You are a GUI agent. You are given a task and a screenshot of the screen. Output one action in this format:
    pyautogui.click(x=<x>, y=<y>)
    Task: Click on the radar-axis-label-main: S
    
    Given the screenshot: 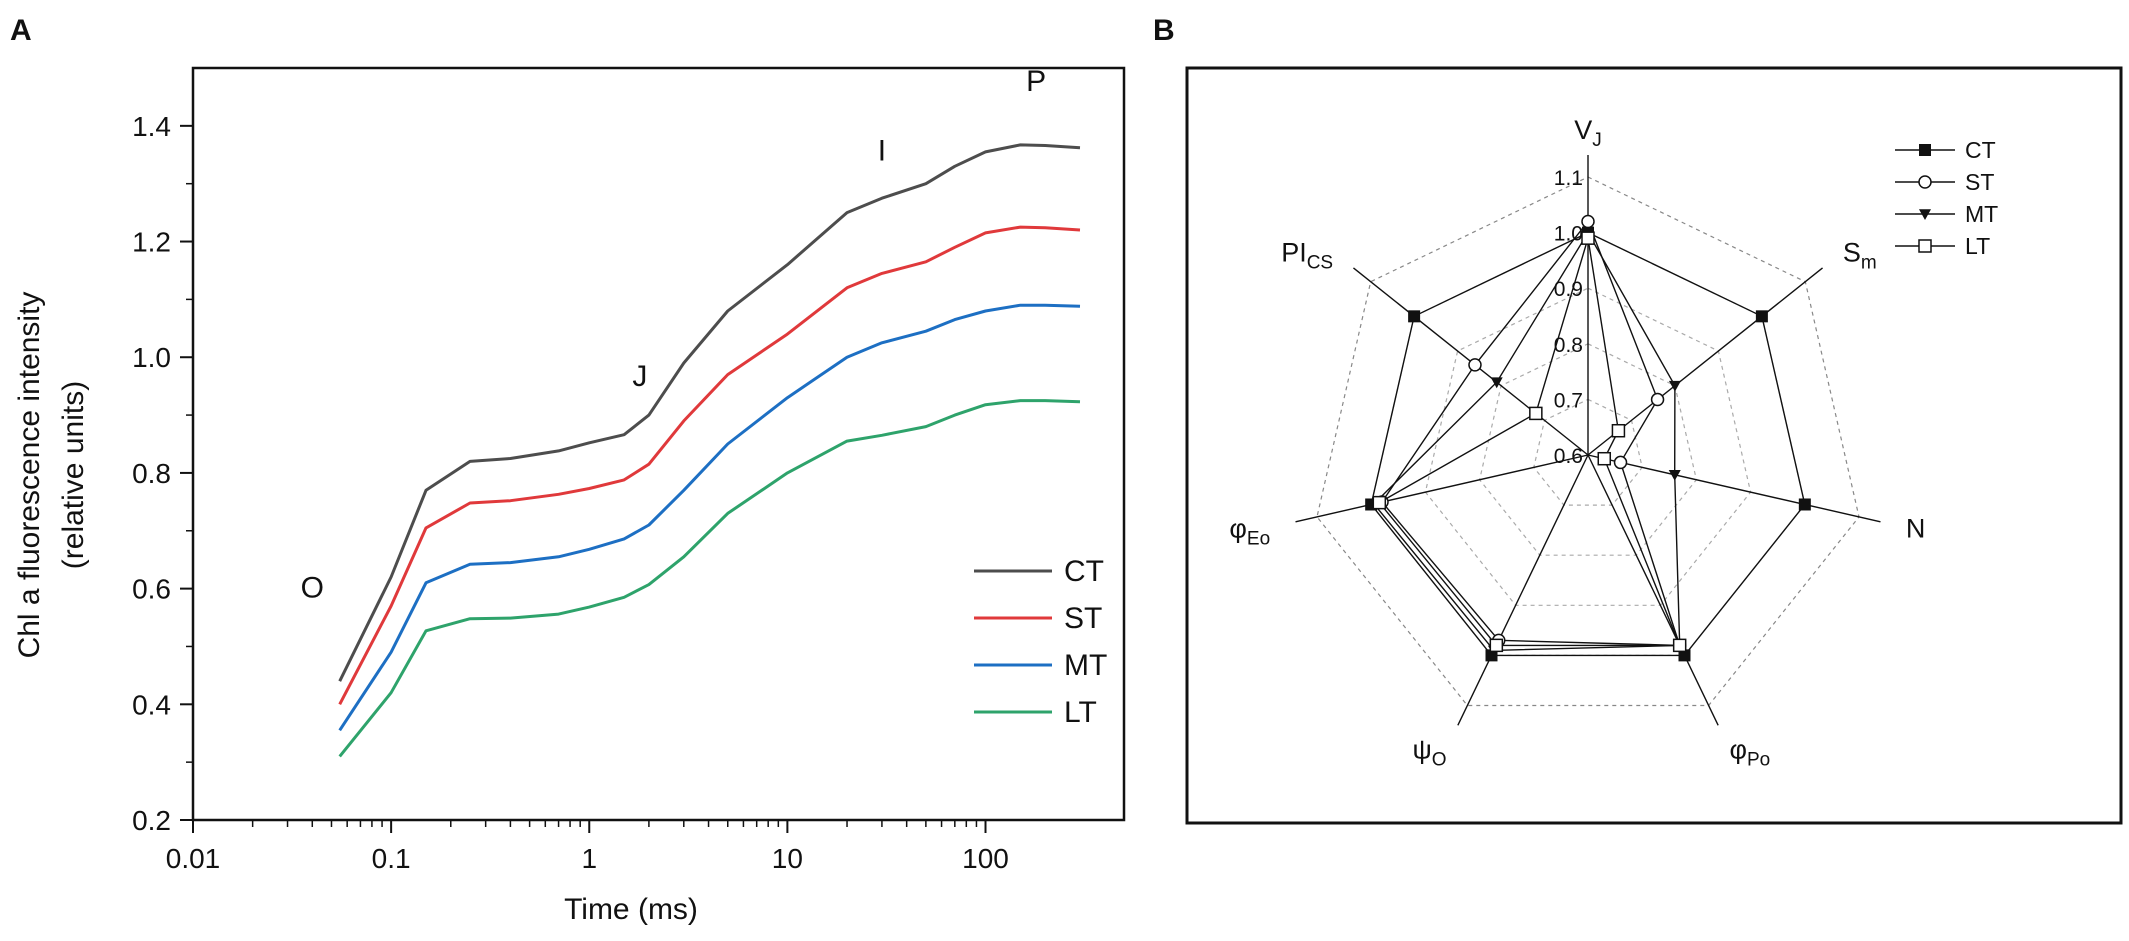 What is the action you would take?
    pyautogui.click(x=1852, y=253)
    